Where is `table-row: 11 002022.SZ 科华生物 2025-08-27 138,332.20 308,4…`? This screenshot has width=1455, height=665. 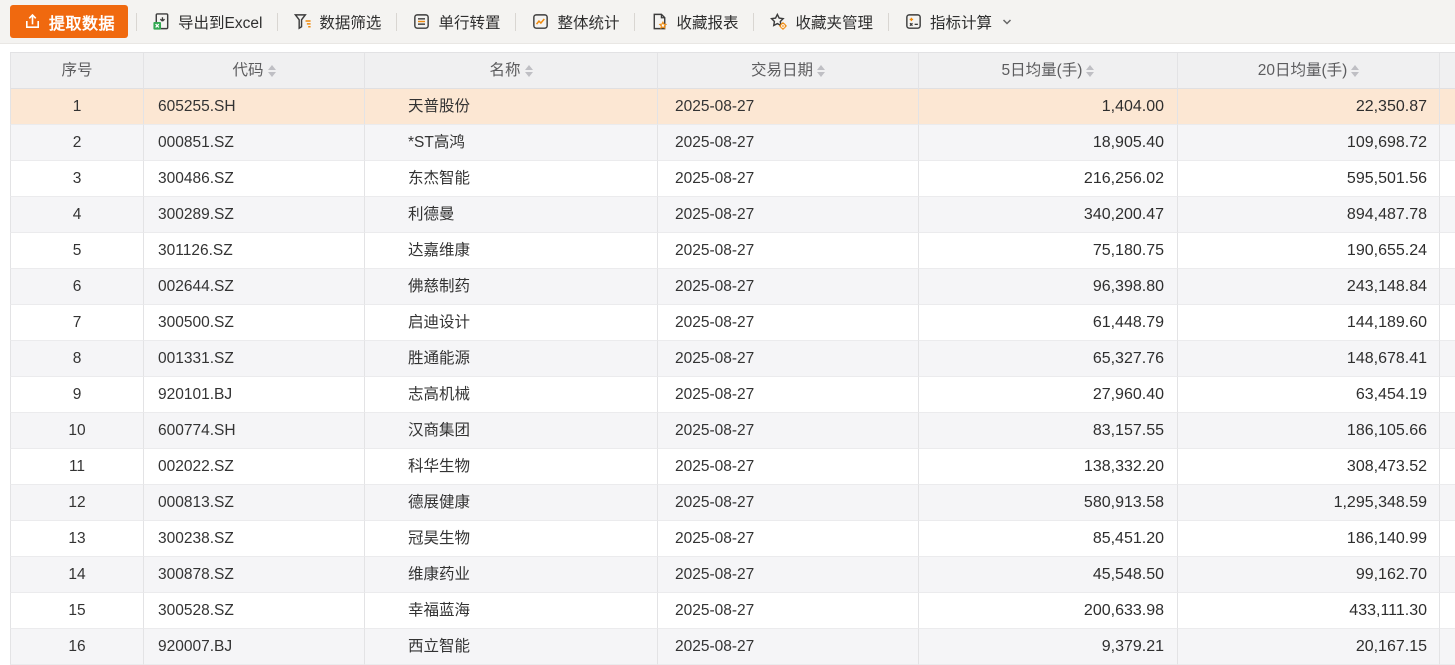
table-row: 11 002022.SZ 科华生物 2025-08-27 138,332.20 308,4… is located at coordinates (732, 467).